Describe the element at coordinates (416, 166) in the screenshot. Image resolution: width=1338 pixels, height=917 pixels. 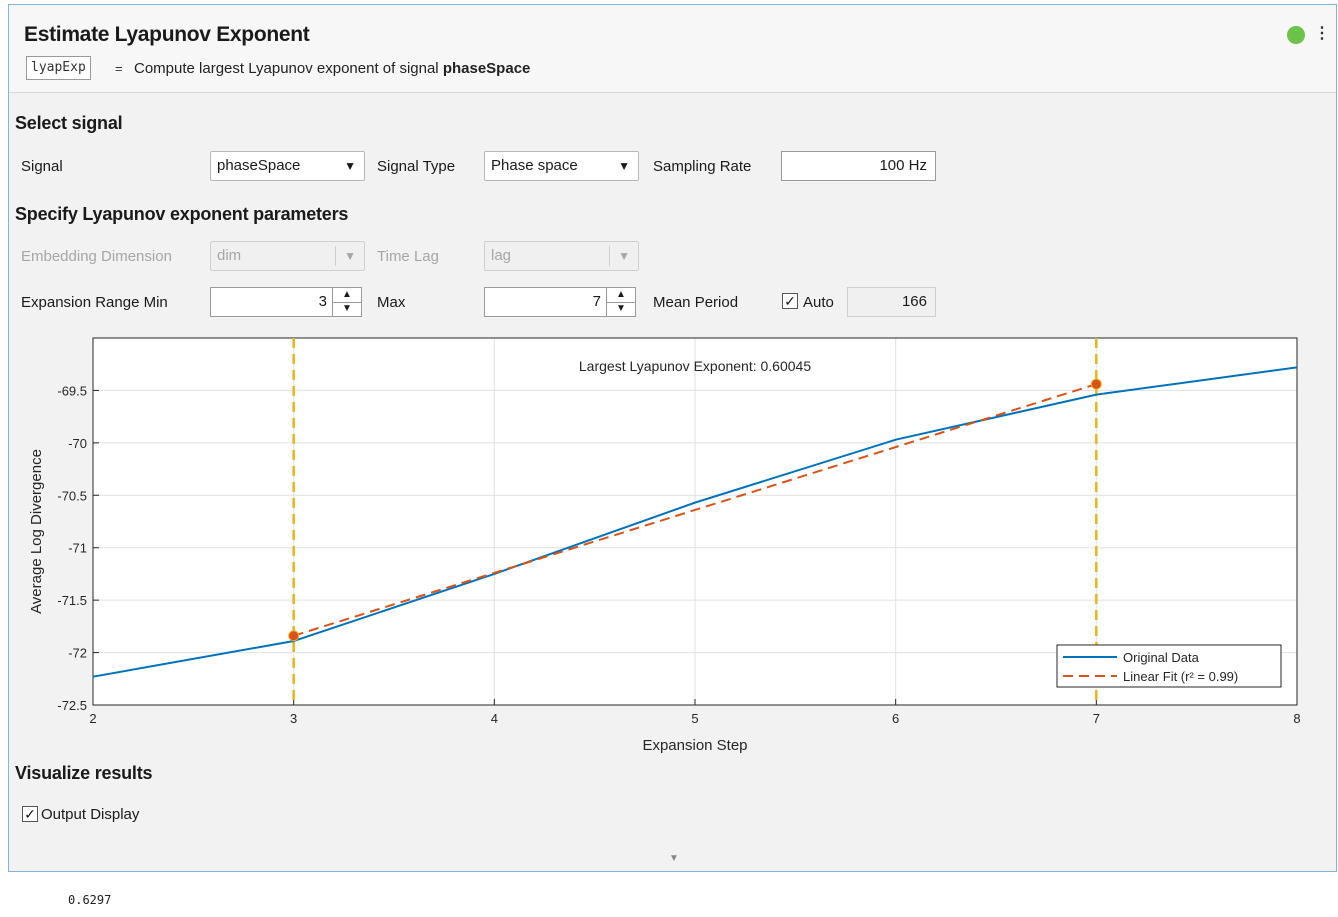
I see `signal-type-label: Signal Type` at that location.